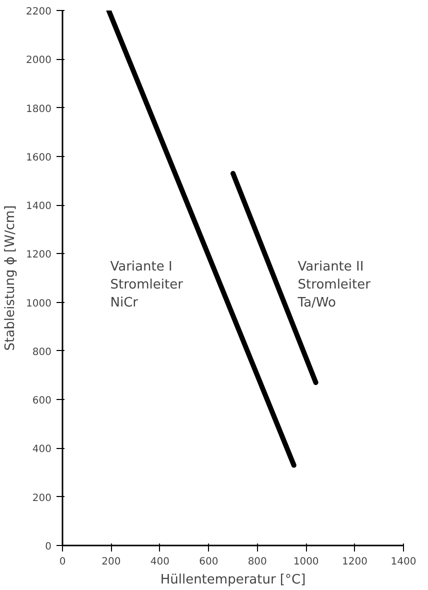 The image size is (428, 590). Describe the element at coordinates (39, 60) in the screenshot. I see `y-tick-label: 2000` at that location.